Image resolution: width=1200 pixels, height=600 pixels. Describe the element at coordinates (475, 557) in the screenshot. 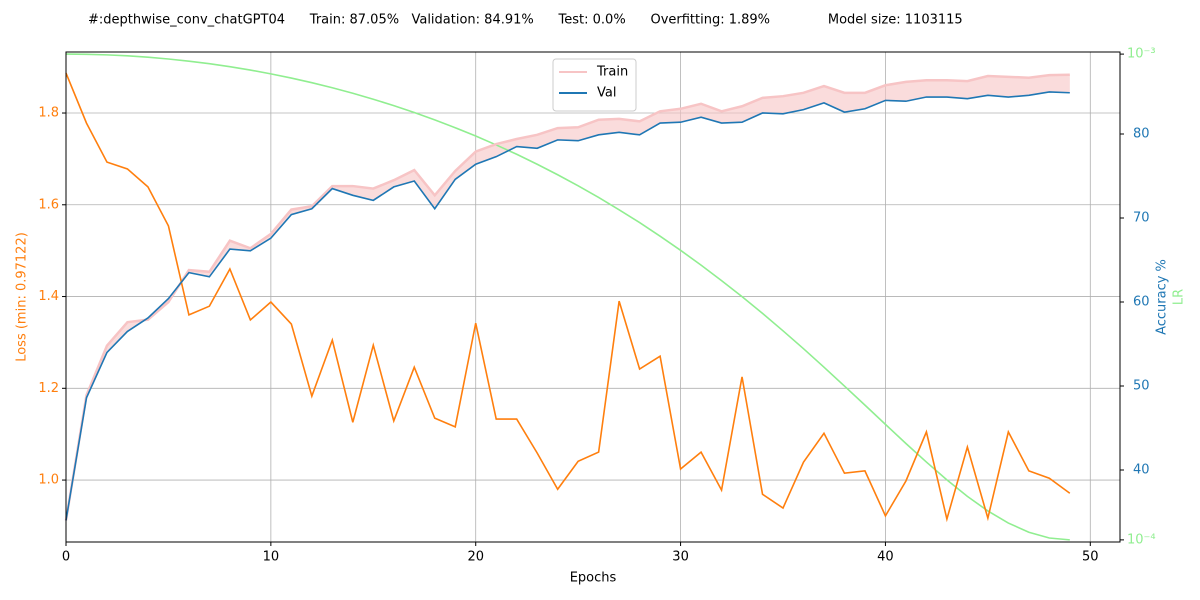

I see `x-tick-label: 20` at that location.